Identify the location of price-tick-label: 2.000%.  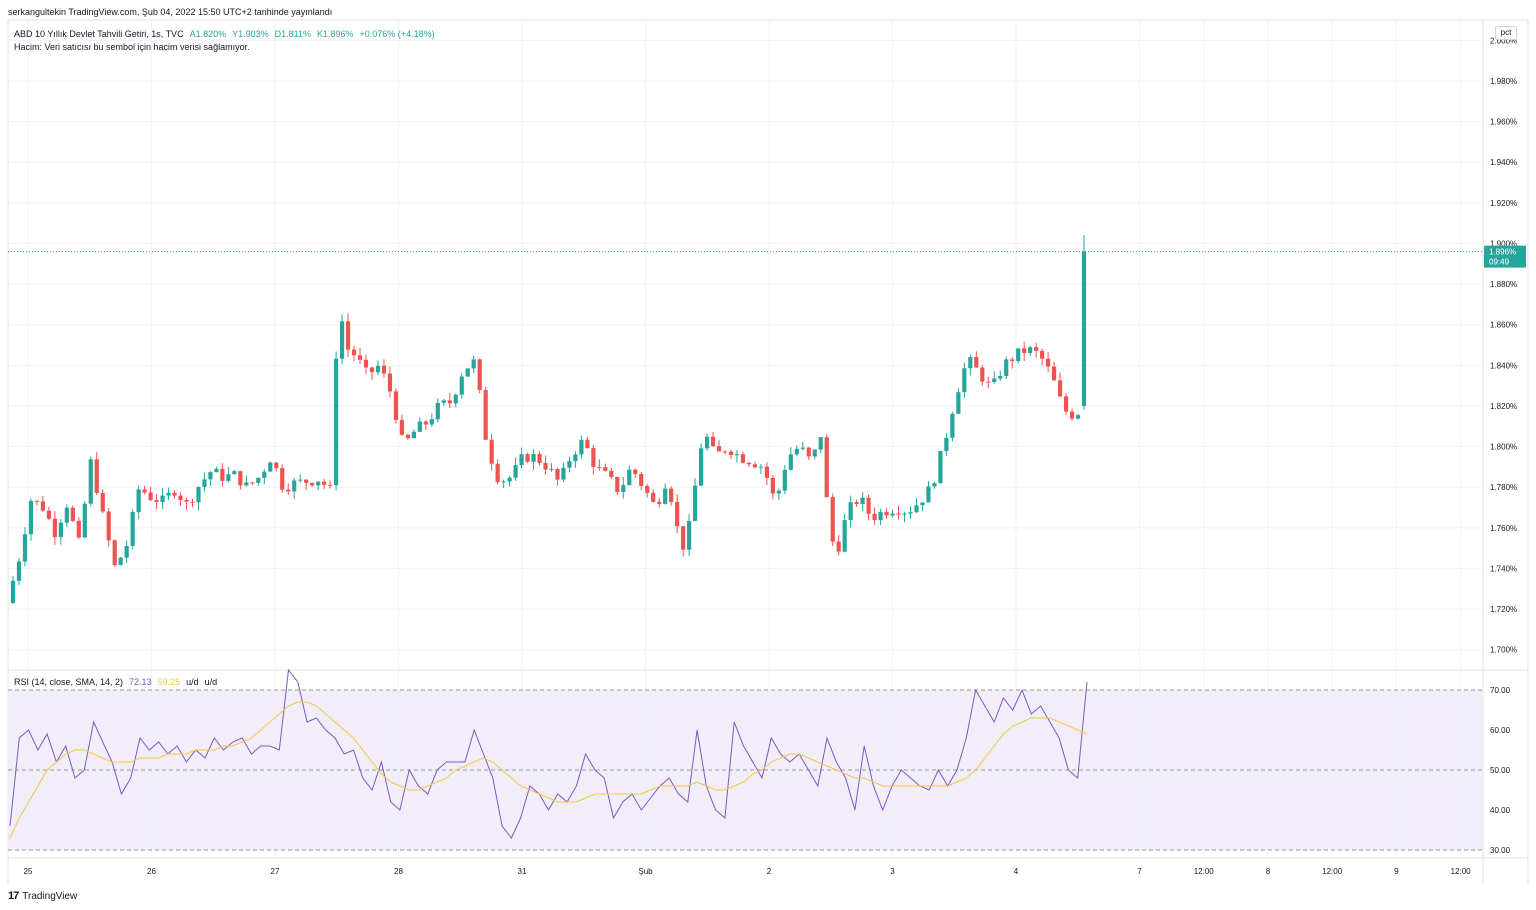
(1503, 40).